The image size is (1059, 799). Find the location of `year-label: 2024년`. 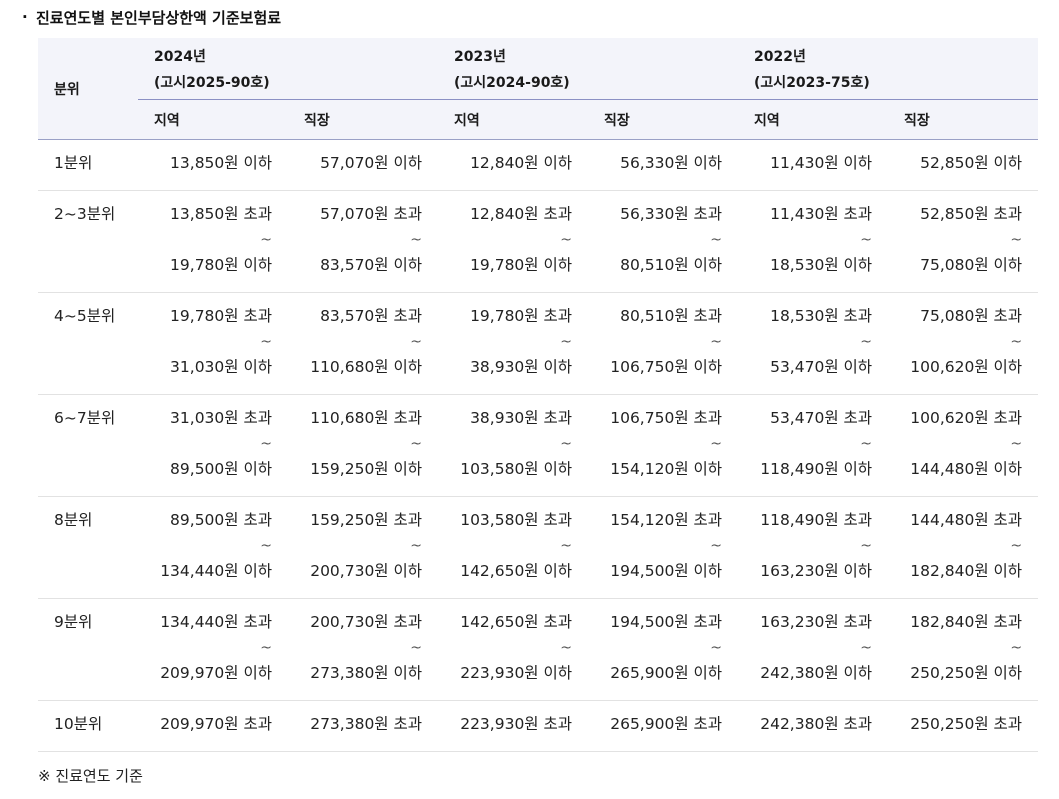

year-label: 2024년 is located at coordinates (180, 56).